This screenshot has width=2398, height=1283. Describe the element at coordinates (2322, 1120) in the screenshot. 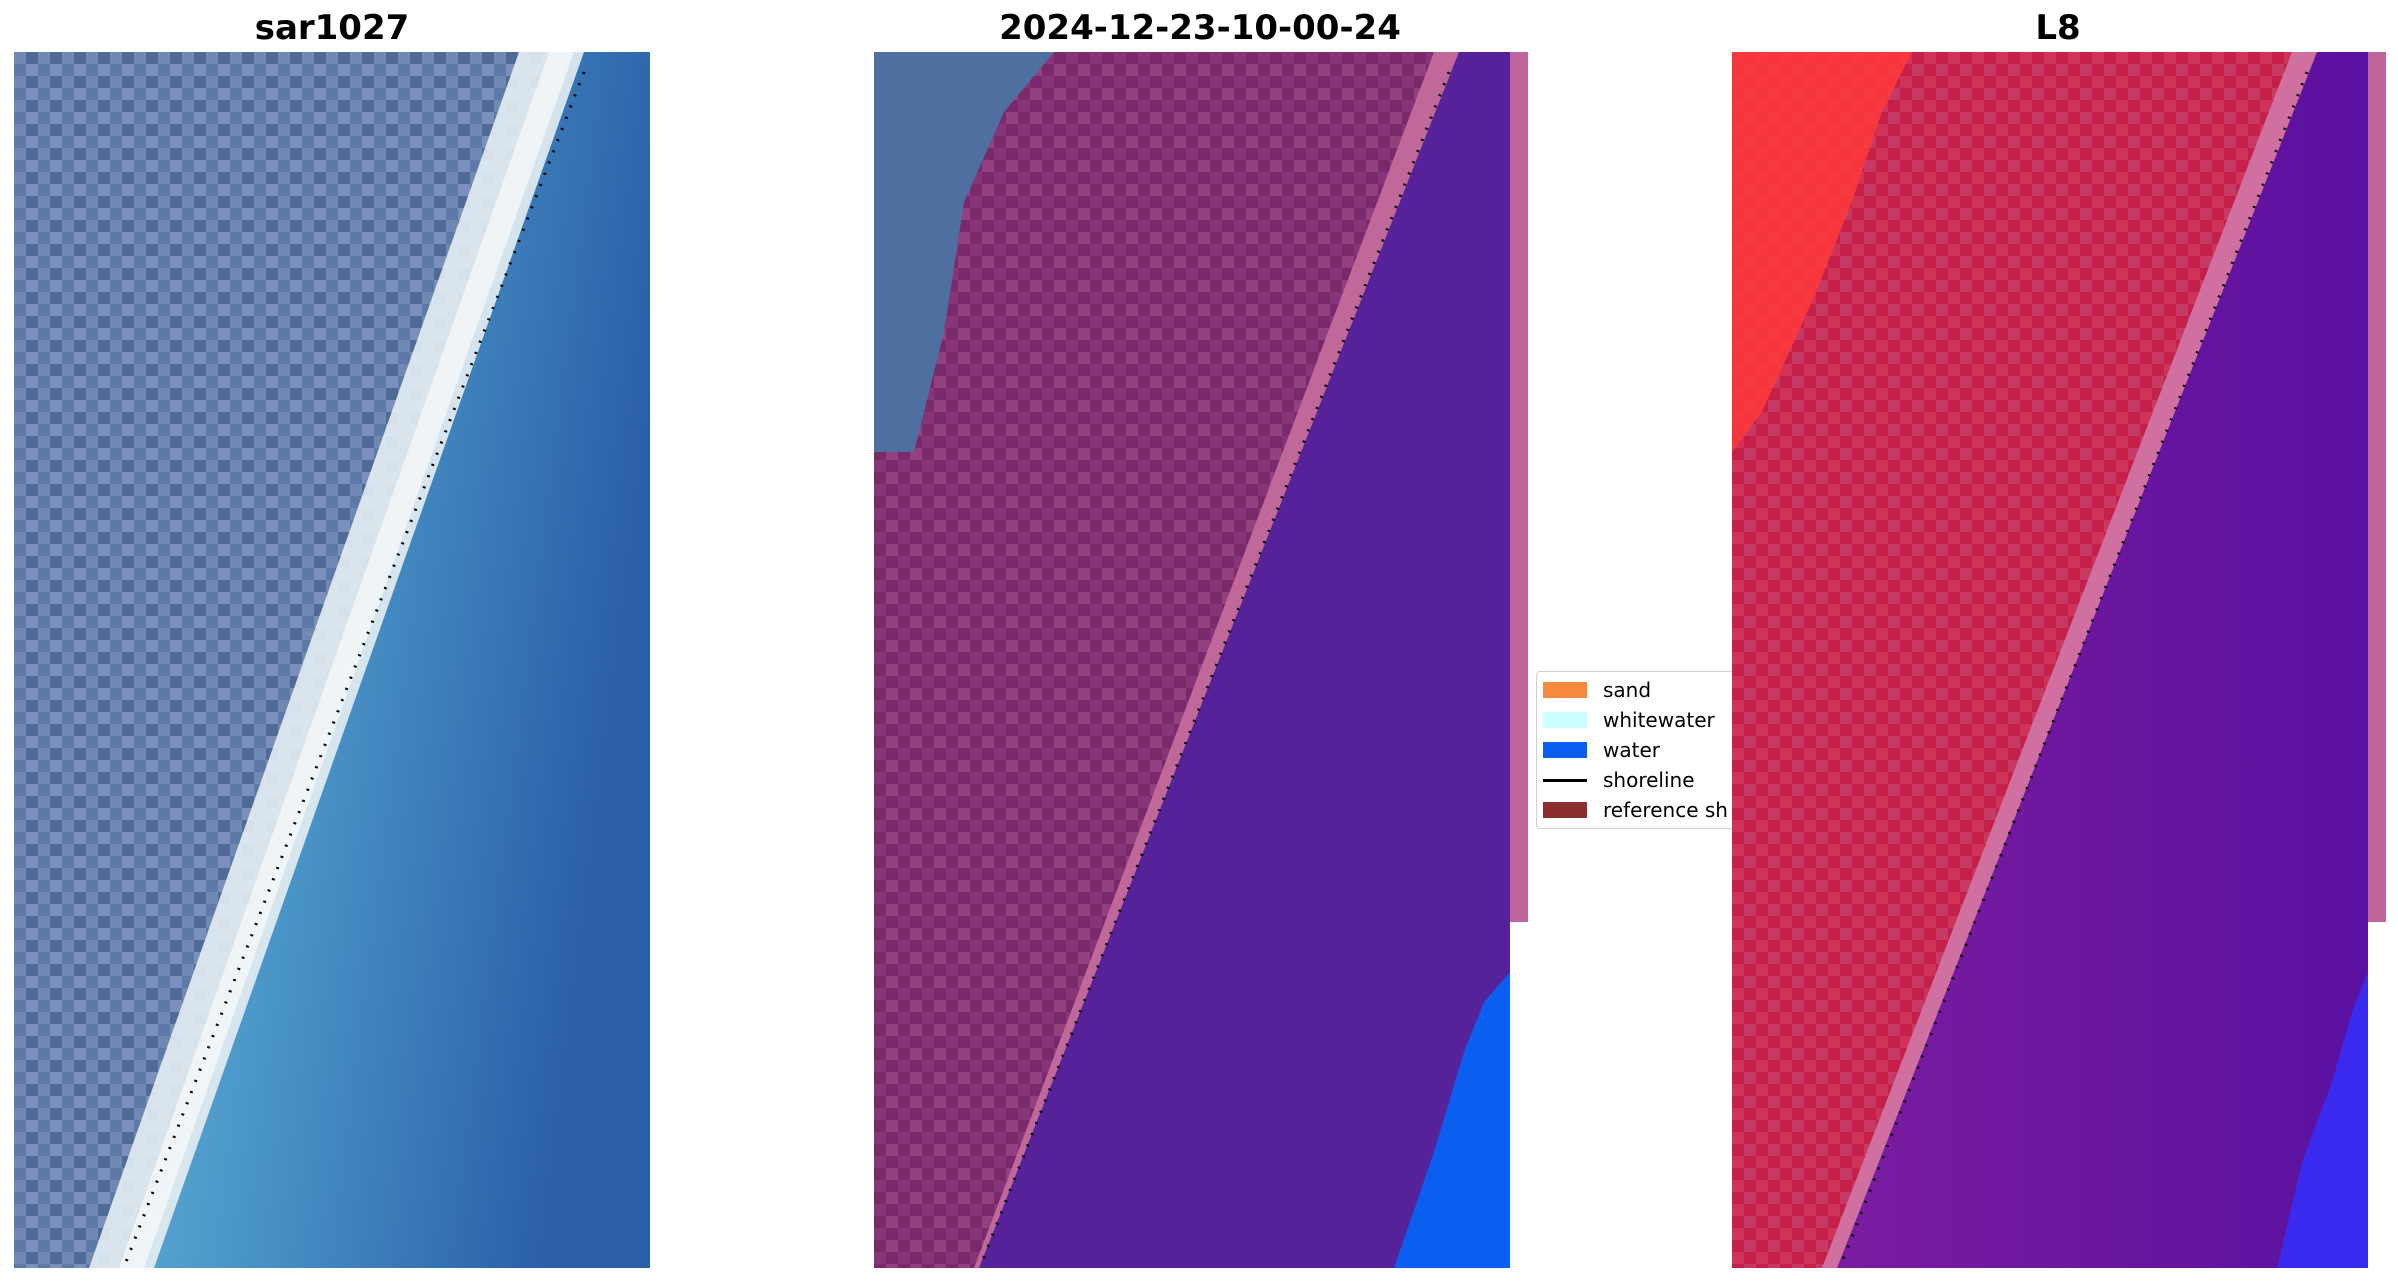

I see `water-edge-area-l8` at that location.